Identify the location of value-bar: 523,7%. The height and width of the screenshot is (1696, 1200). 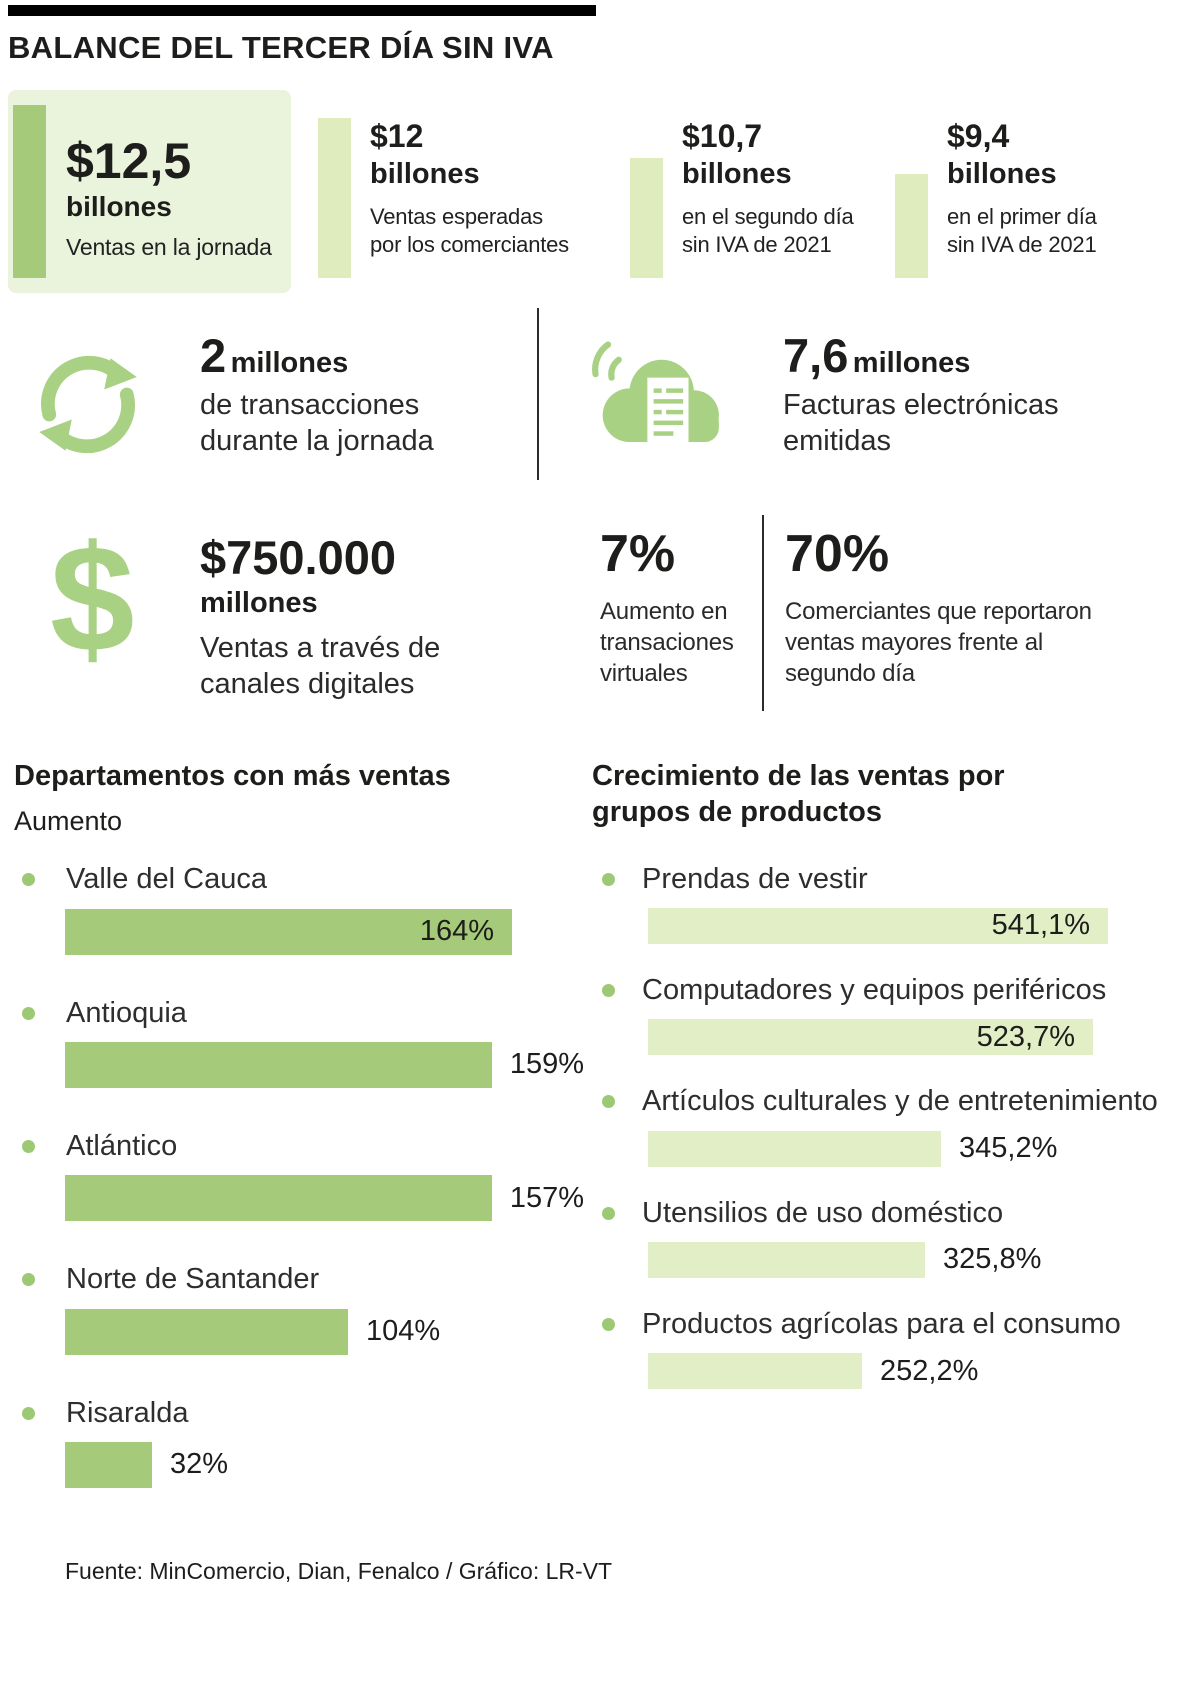
(870, 1037).